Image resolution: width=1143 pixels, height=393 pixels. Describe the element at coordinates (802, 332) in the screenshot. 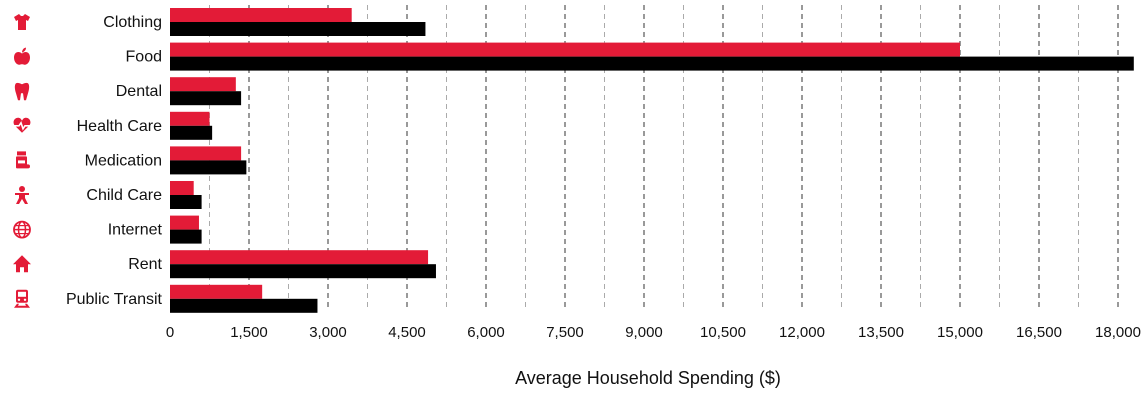

I see `x-tick-label: 12,000` at that location.